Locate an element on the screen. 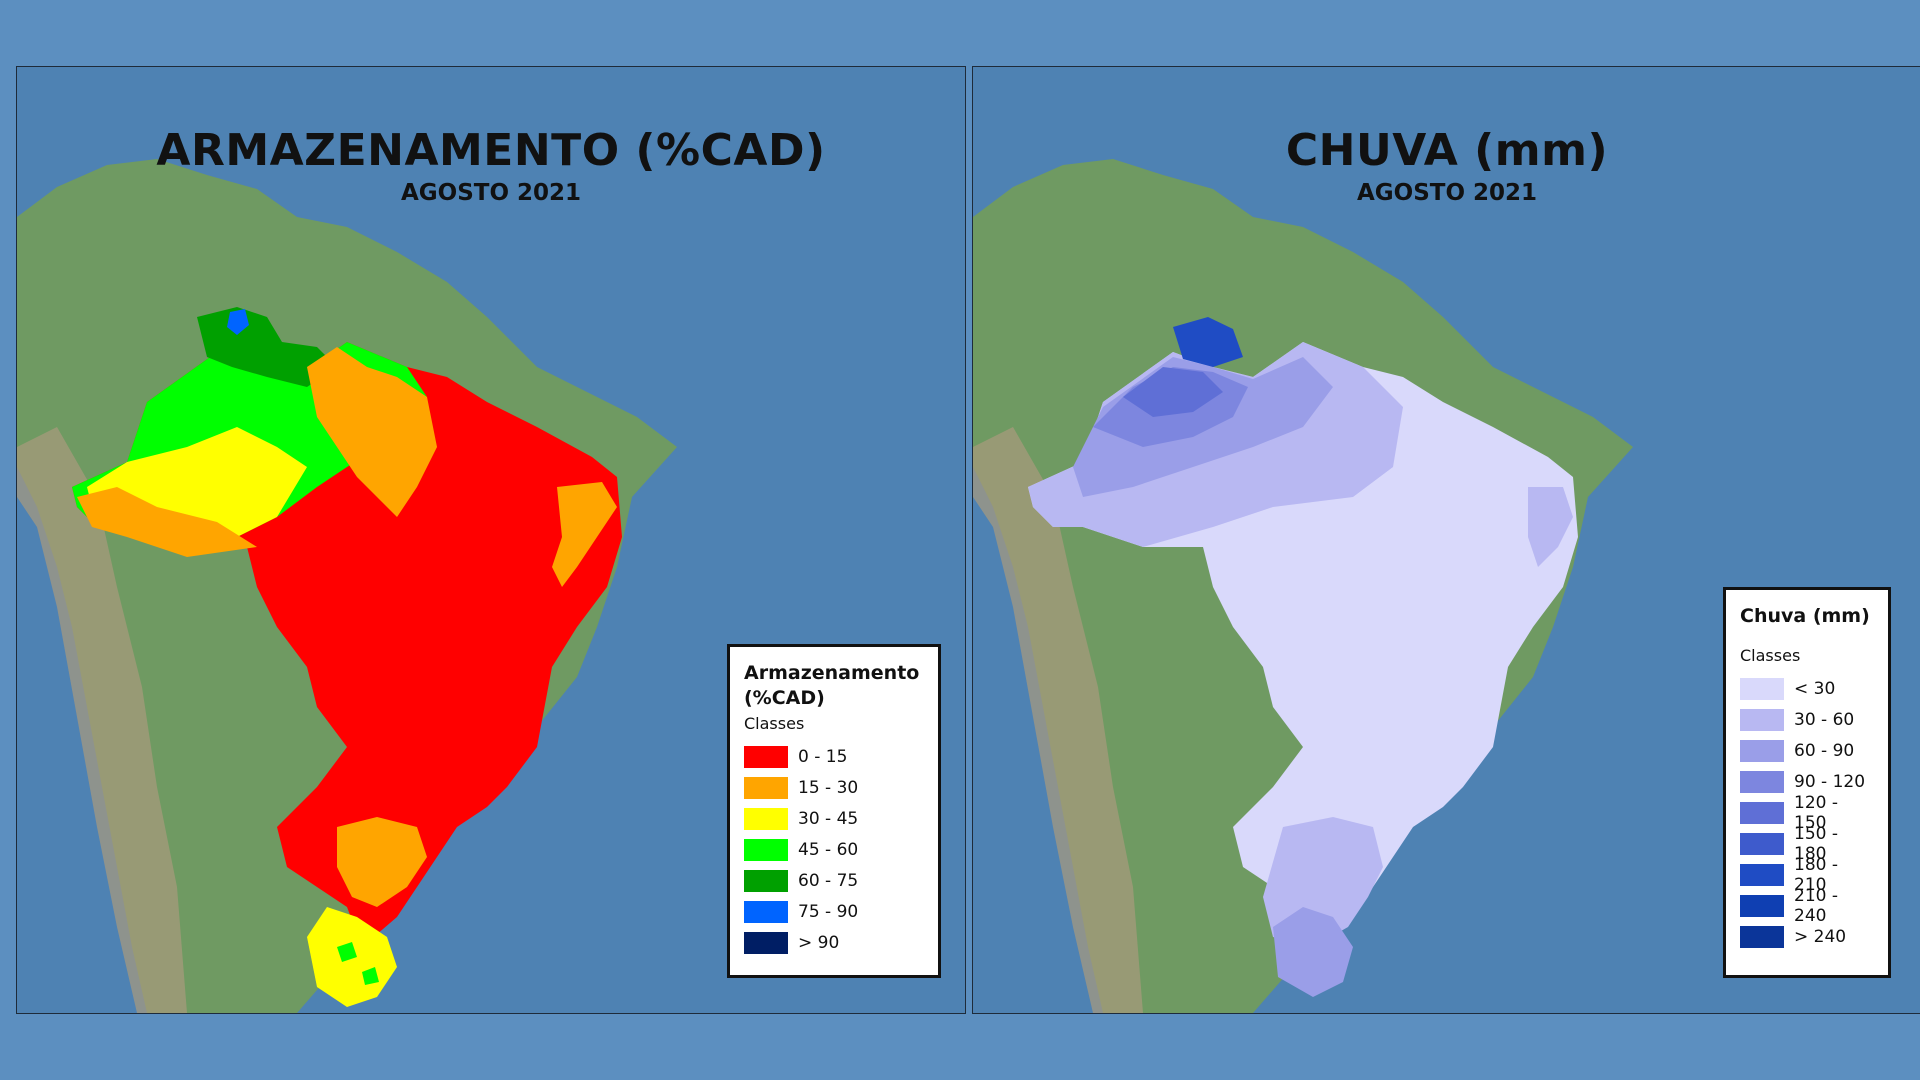  legend-item: > 240 is located at coordinates (1807, 936).